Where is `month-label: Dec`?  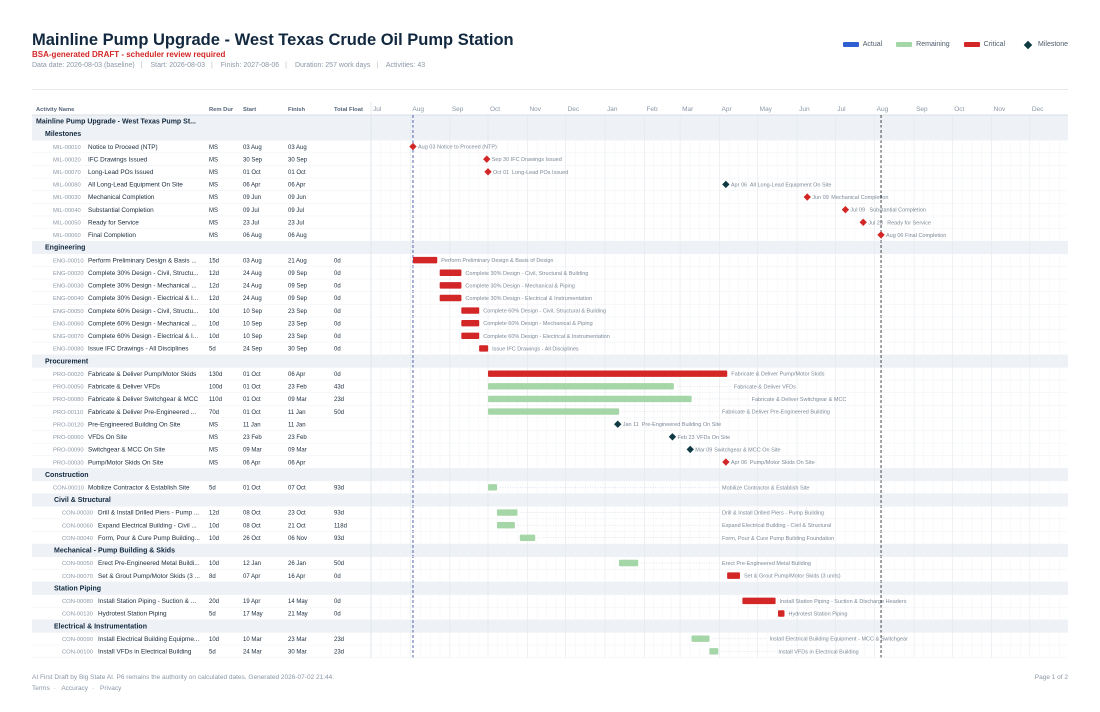
month-label: Dec is located at coordinates (1038, 109).